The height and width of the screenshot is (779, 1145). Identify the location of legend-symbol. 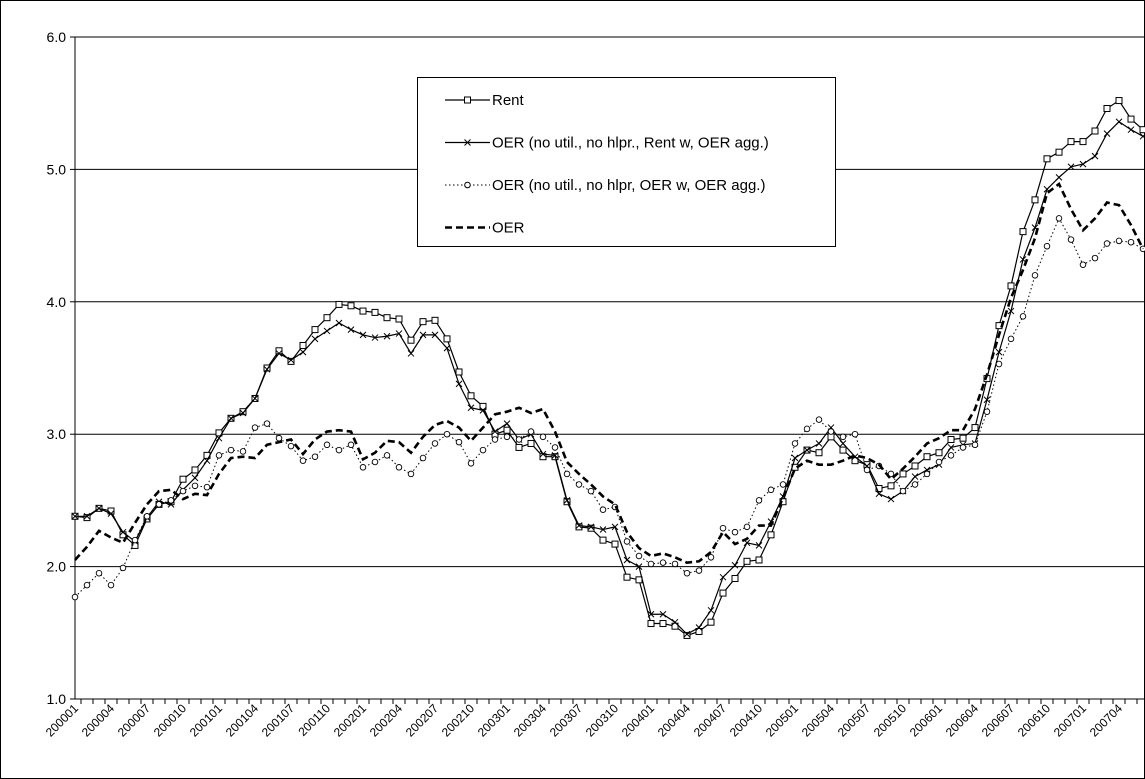
(467, 142).